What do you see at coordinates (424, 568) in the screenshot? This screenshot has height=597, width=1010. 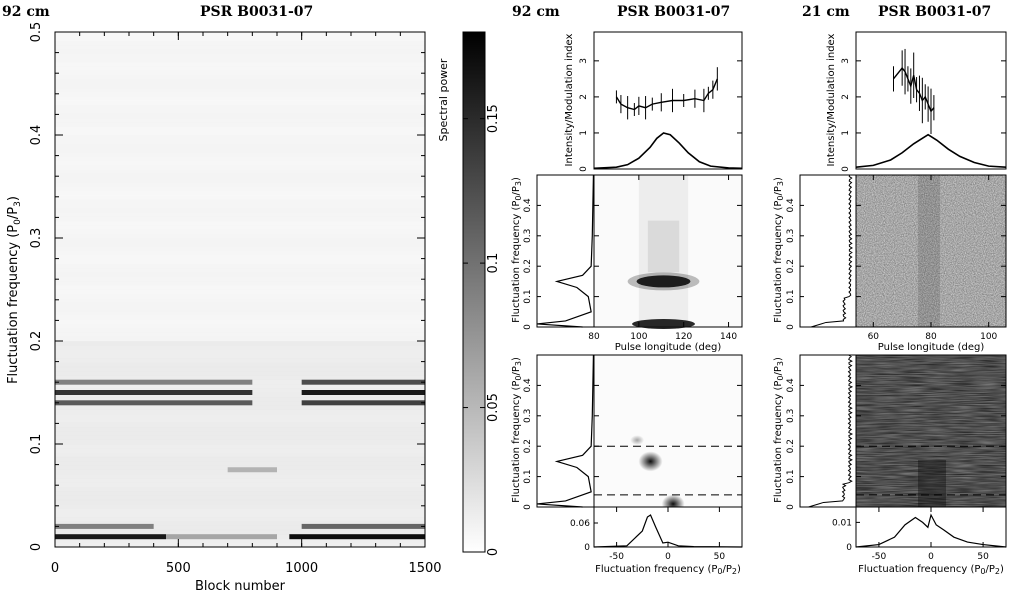 I see `x-tick-label: 1500` at bounding box center [424, 568].